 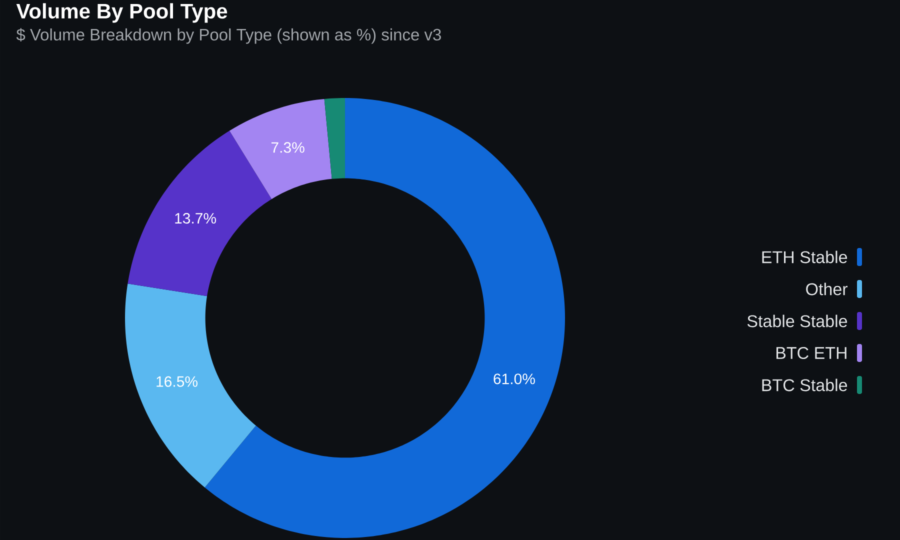 What do you see at coordinates (805, 385) in the screenshot?
I see `legend-label: BTC Stable` at bounding box center [805, 385].